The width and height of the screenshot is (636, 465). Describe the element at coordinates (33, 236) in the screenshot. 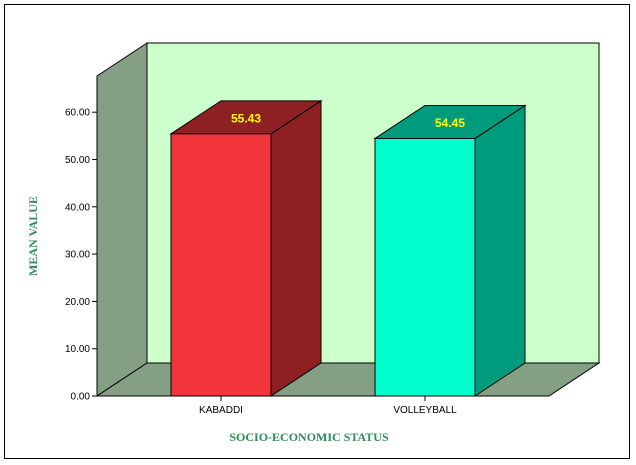

I see `y-axis-title: MEAN VALUE` at that location.